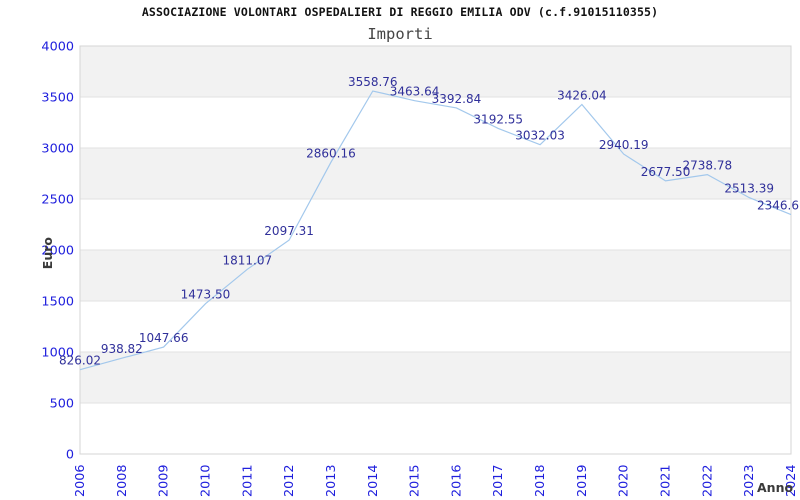 The width and height of the screenshot is (800, 500). I want to click on x-tick-label: 2018, so click(540, 480).